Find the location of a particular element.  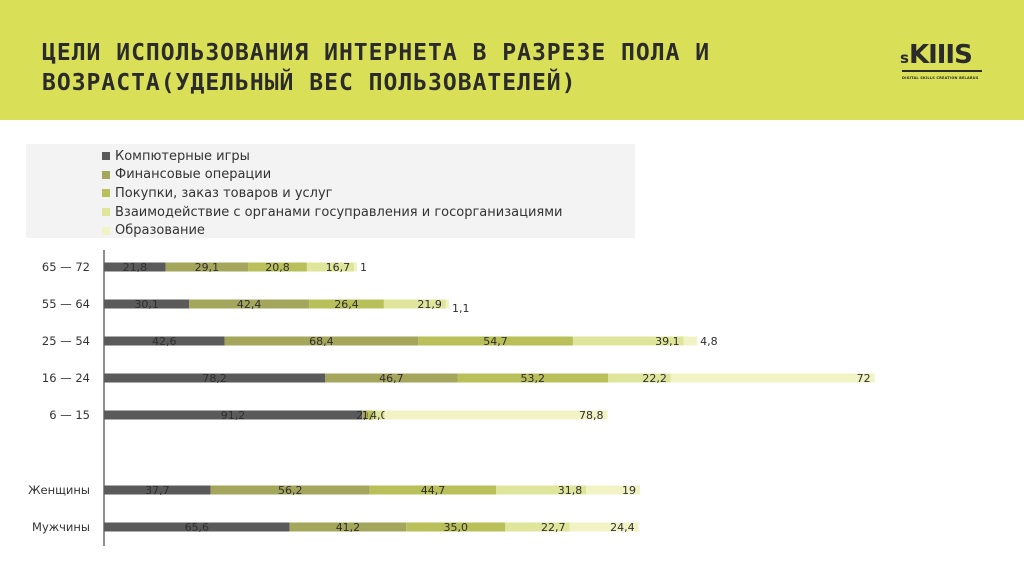

legend-label: Образование is located at coordinates (160, 231).